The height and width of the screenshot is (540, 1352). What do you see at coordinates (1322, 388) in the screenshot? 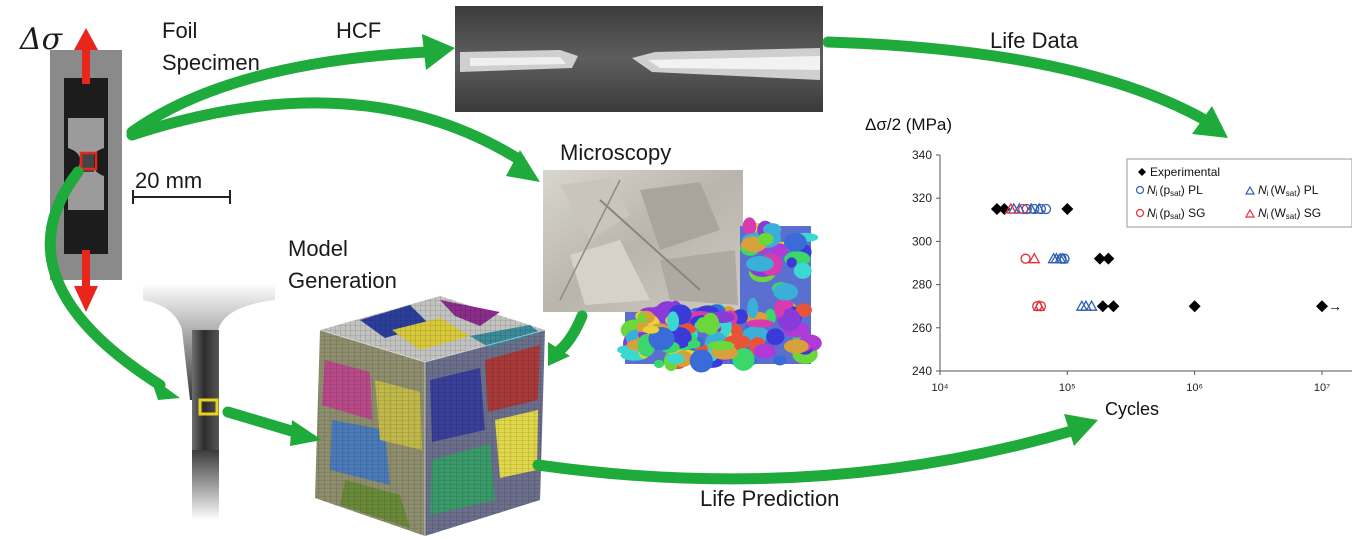
I see `x-tick-label: 10⁷` at bounding box center [1322, 388].